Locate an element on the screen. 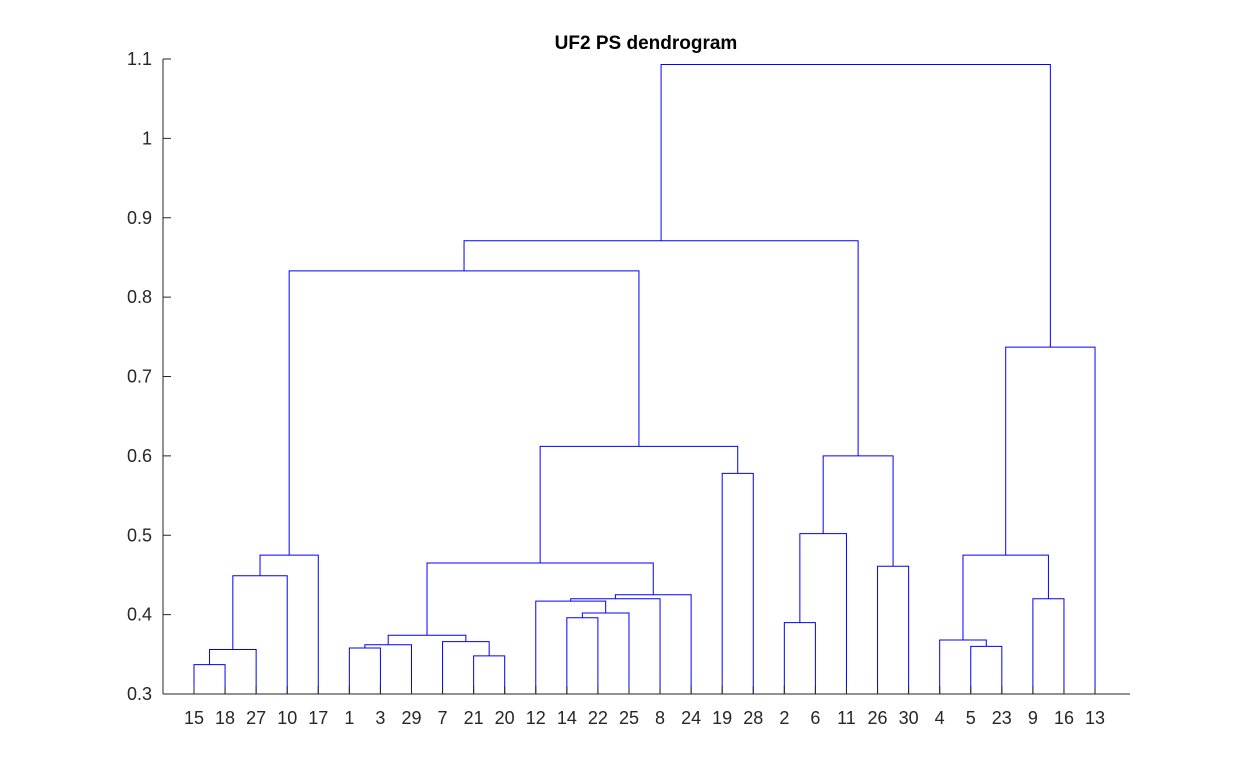 This screenshot has height=781, width=1250. y-tick-label: 1.1 is located at coordinates (139, 59).